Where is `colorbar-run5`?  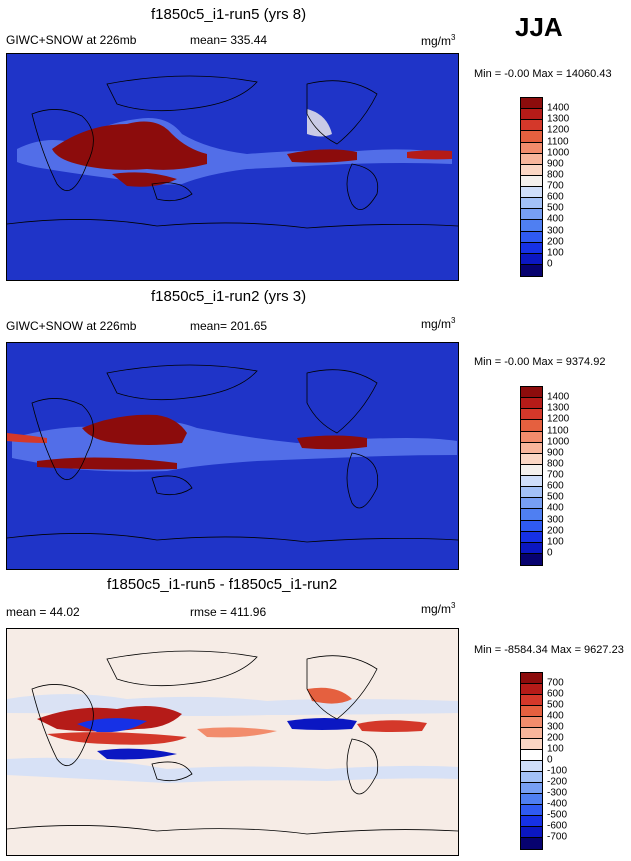 colorbar-run5 is located at coordinates (531, 187).